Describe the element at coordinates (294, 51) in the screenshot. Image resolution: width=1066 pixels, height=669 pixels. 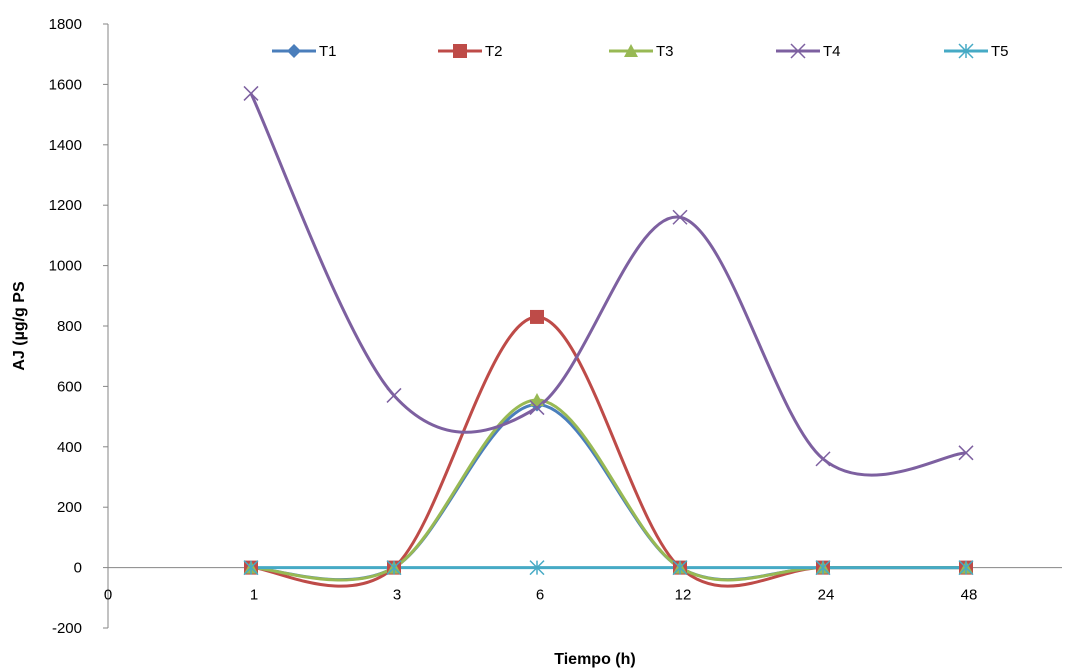
I see `legend-marker-t1` at that location.